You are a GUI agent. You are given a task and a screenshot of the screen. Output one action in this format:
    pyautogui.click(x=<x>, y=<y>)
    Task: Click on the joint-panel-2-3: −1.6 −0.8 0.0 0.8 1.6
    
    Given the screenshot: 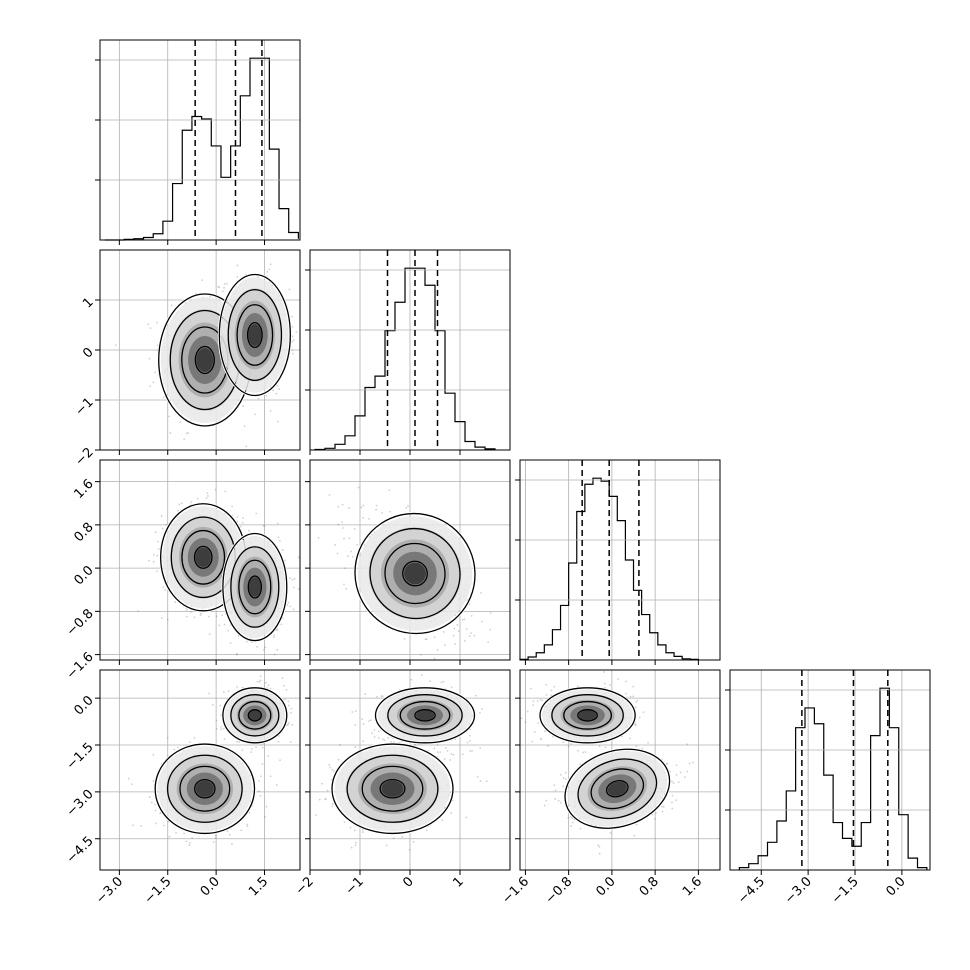 What is the action you would take?
    pyautogui.click(x=610, y=788)
    